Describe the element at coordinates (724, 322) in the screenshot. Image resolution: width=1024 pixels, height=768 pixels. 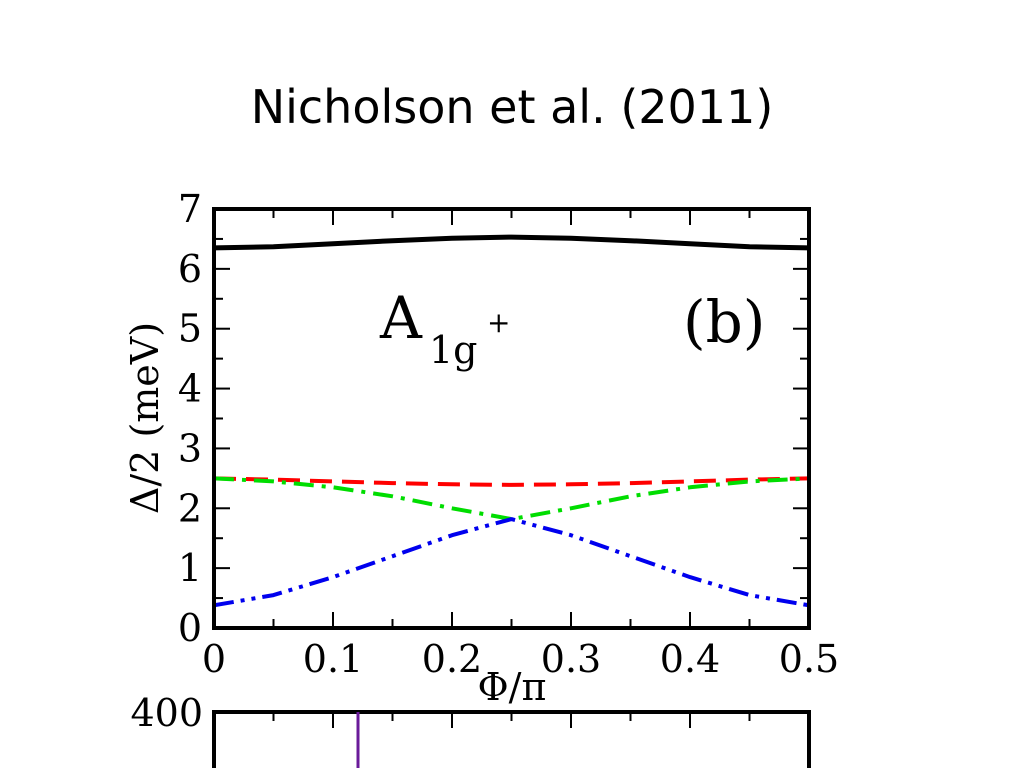
I see `panel-tag: (b)` at that location.